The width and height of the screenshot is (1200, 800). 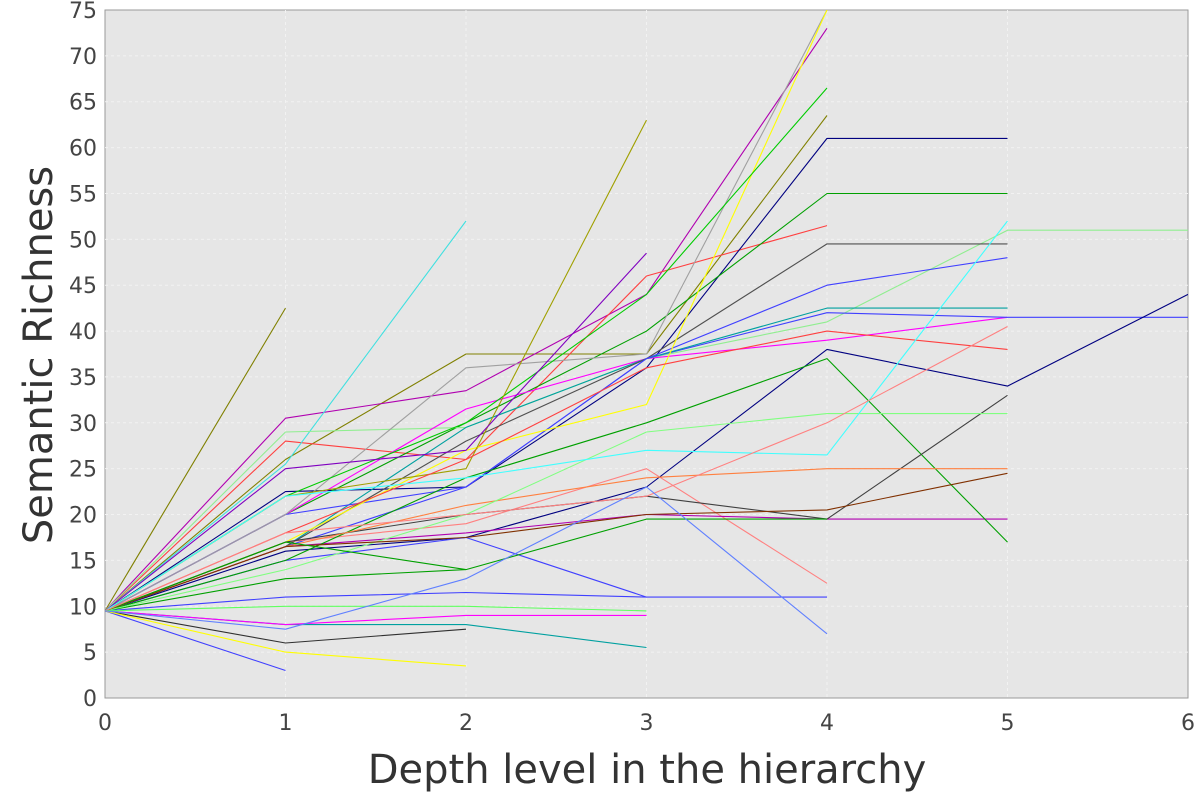 I want to click on y-tick-label: 30, so click(x=83, y=424).